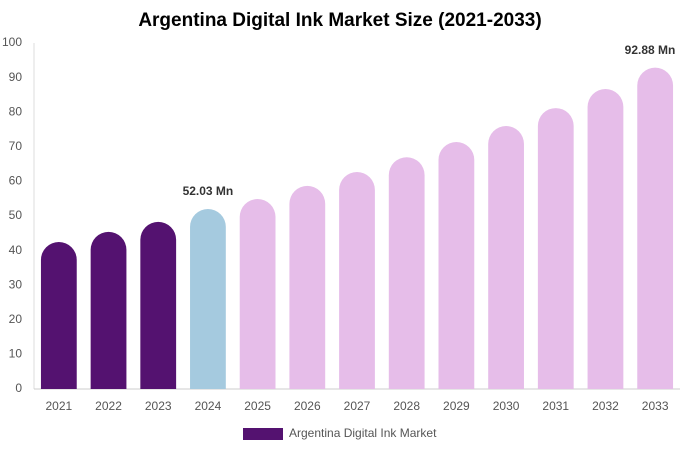  Describe the element at coordinates (605, 406) in the screenshot. I see `x-tick-label: 2032` at that location.